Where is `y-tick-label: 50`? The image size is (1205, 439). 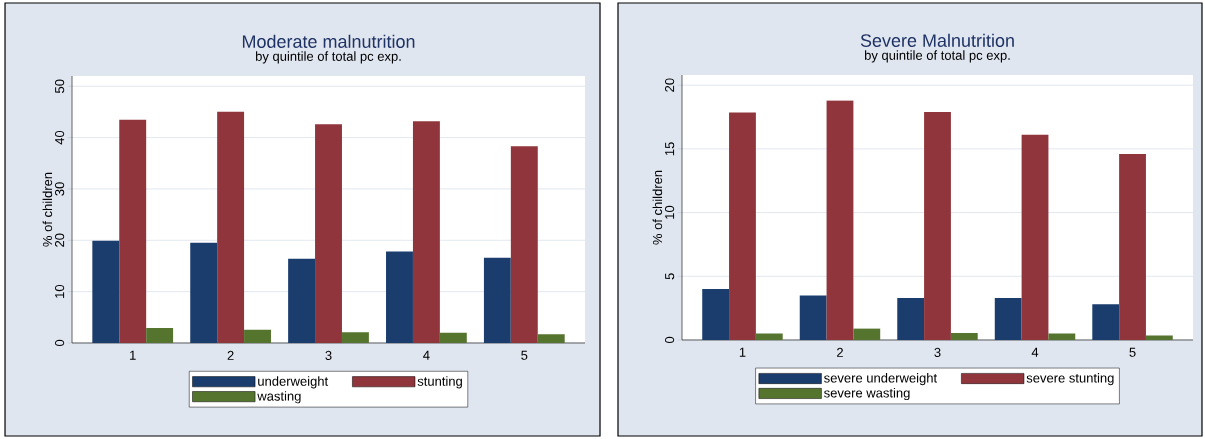 y-tick-label: 50 is located at coordinates (60, 86).